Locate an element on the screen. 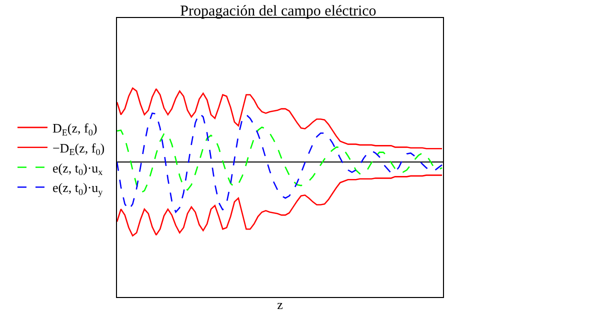  legend-label: D$_{E}$(z, f$_{0}$) is located at coordinates (75, 129).